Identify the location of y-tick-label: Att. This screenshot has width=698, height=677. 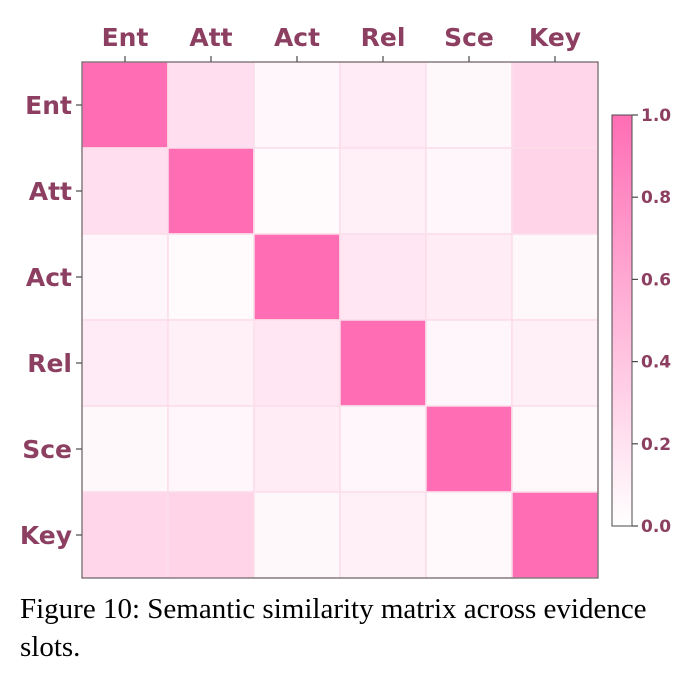
(50, 191).